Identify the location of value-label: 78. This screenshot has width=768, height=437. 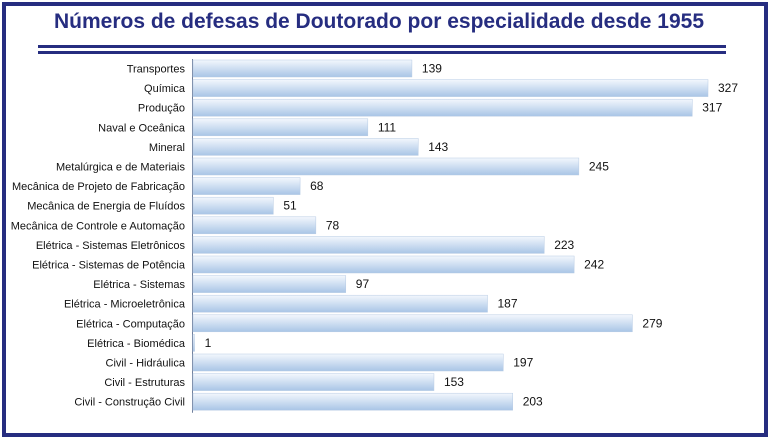
(333, 225).